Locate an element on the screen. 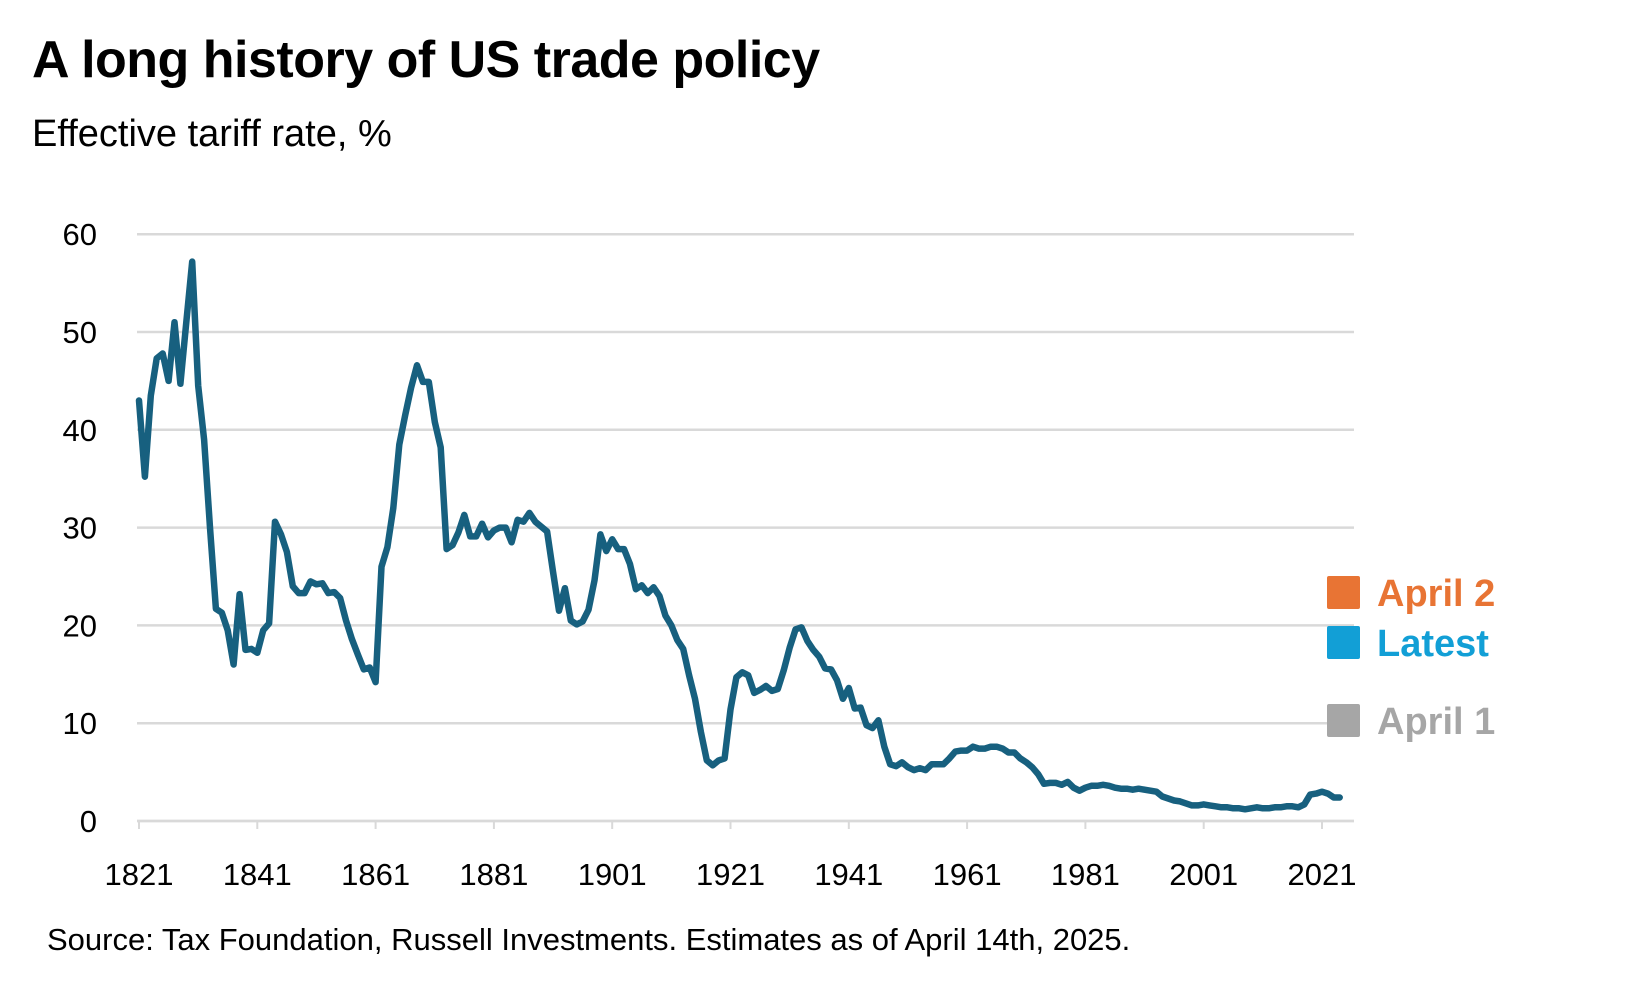  x-tick-label: 1821 is located at coordinates (139, 874).